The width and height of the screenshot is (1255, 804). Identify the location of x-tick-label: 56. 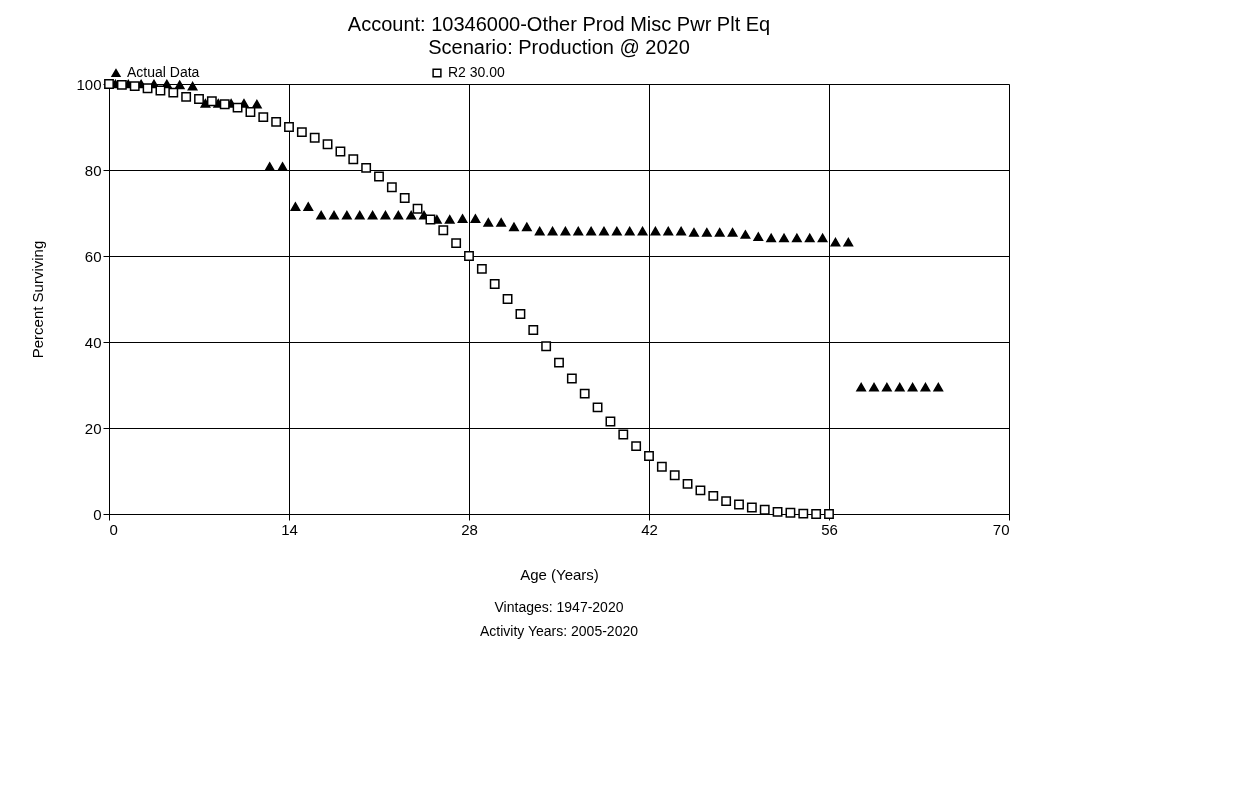
(829, 529).